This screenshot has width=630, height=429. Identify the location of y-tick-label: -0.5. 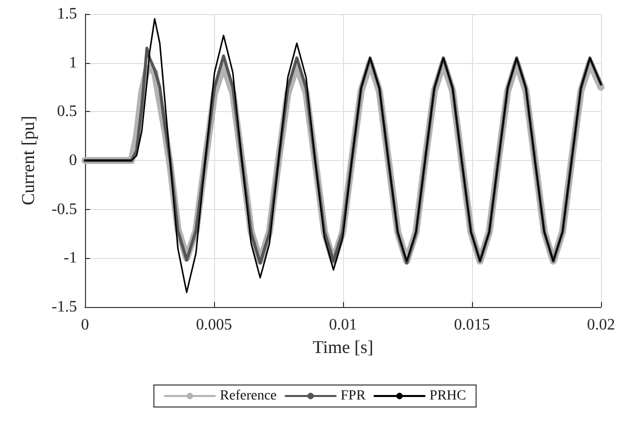
(64, 209).